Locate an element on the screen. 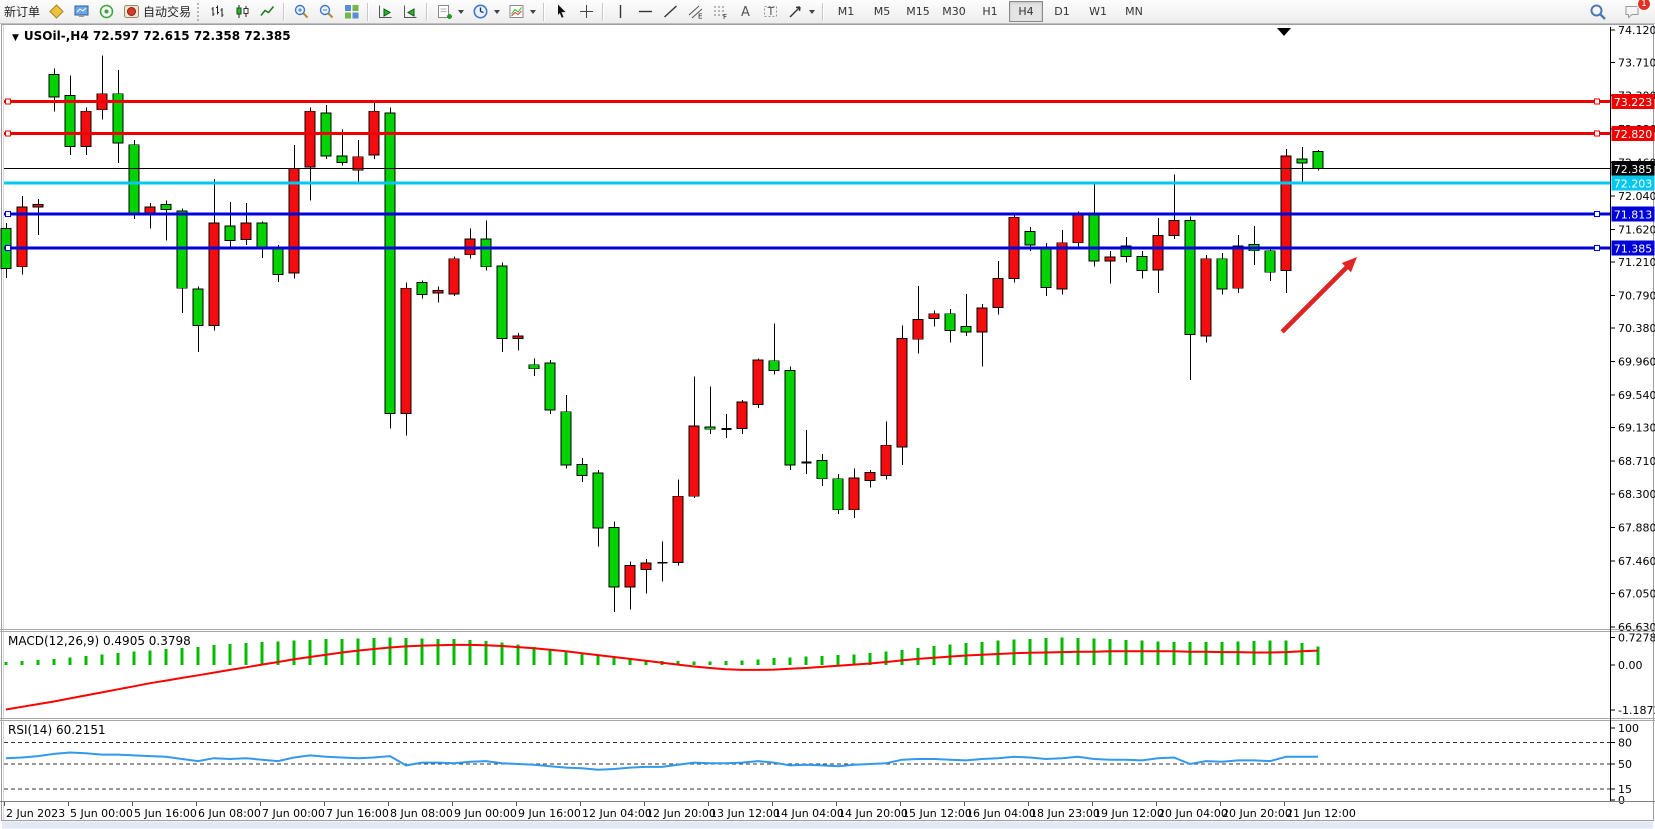 This screenshot has height=829, width=1655. svg-text: 72.040 is located at coordinates (1636, 196).